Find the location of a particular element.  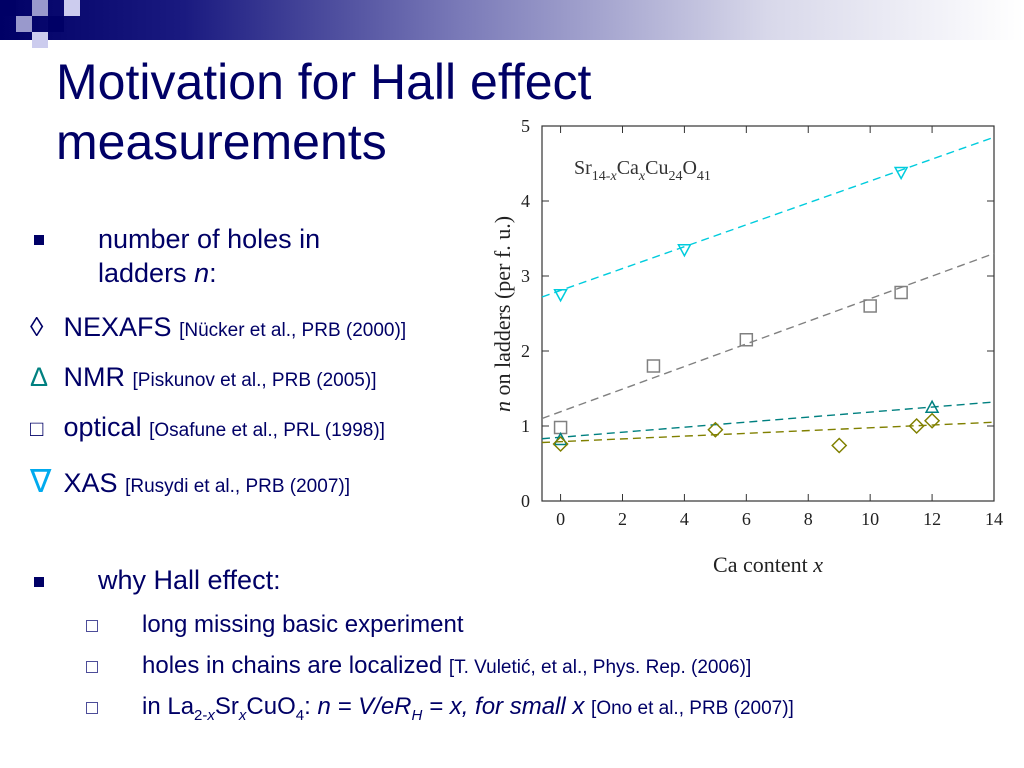

title-line-2: measurements is located at coordinates (221, 142).